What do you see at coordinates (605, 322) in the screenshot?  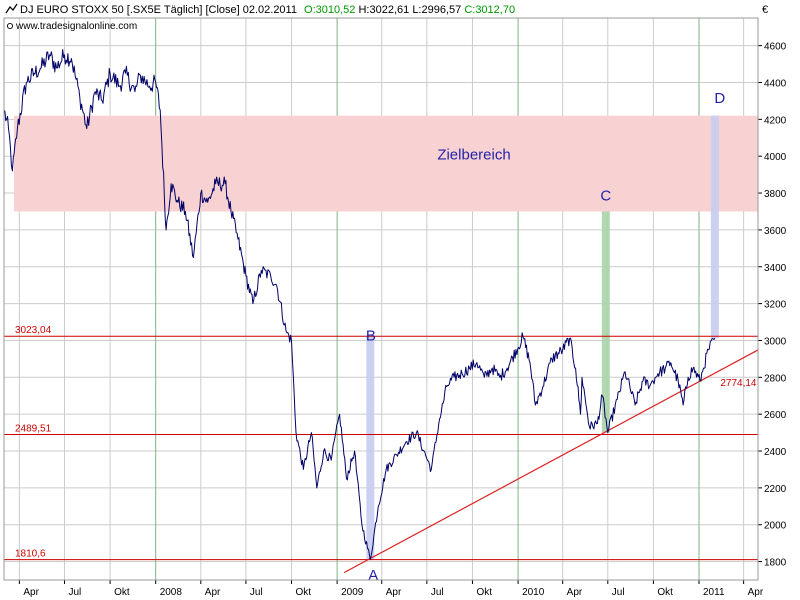 I see `marker-bar-c` at bounding box center [605, 322].